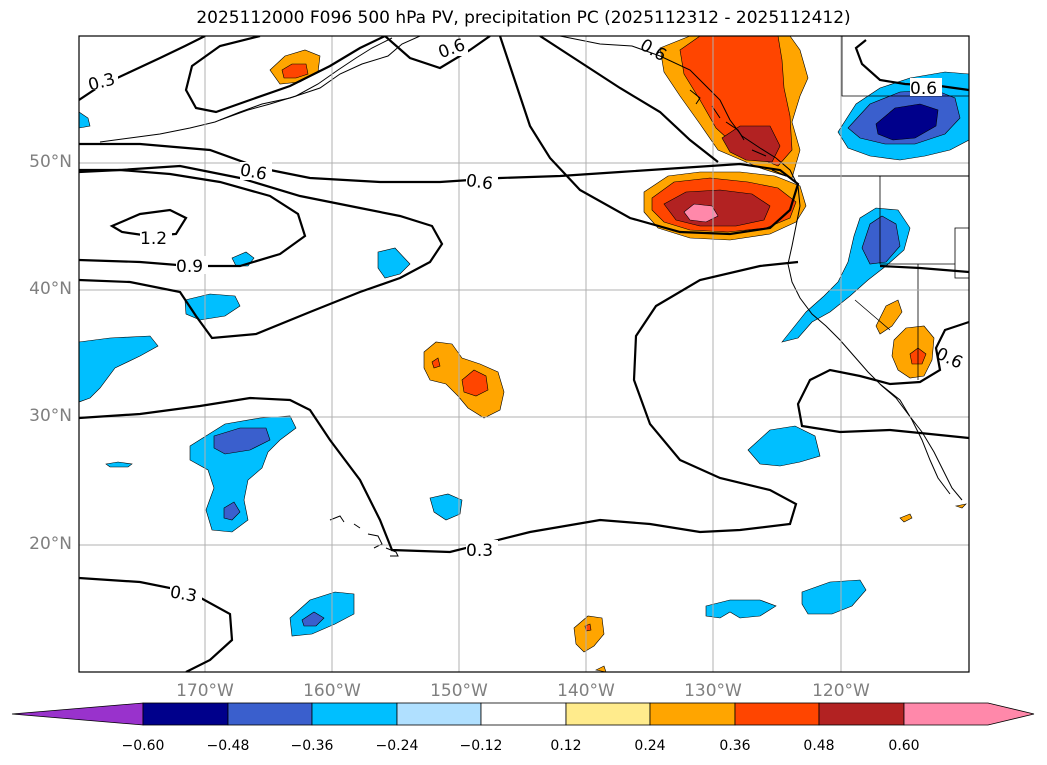 The height and width of the screenshot is (765, 1047). What do you see at coordinates (701, 213) in the screenshot?
I see `pos-area-trough-max` at bounding box center [701, 213].